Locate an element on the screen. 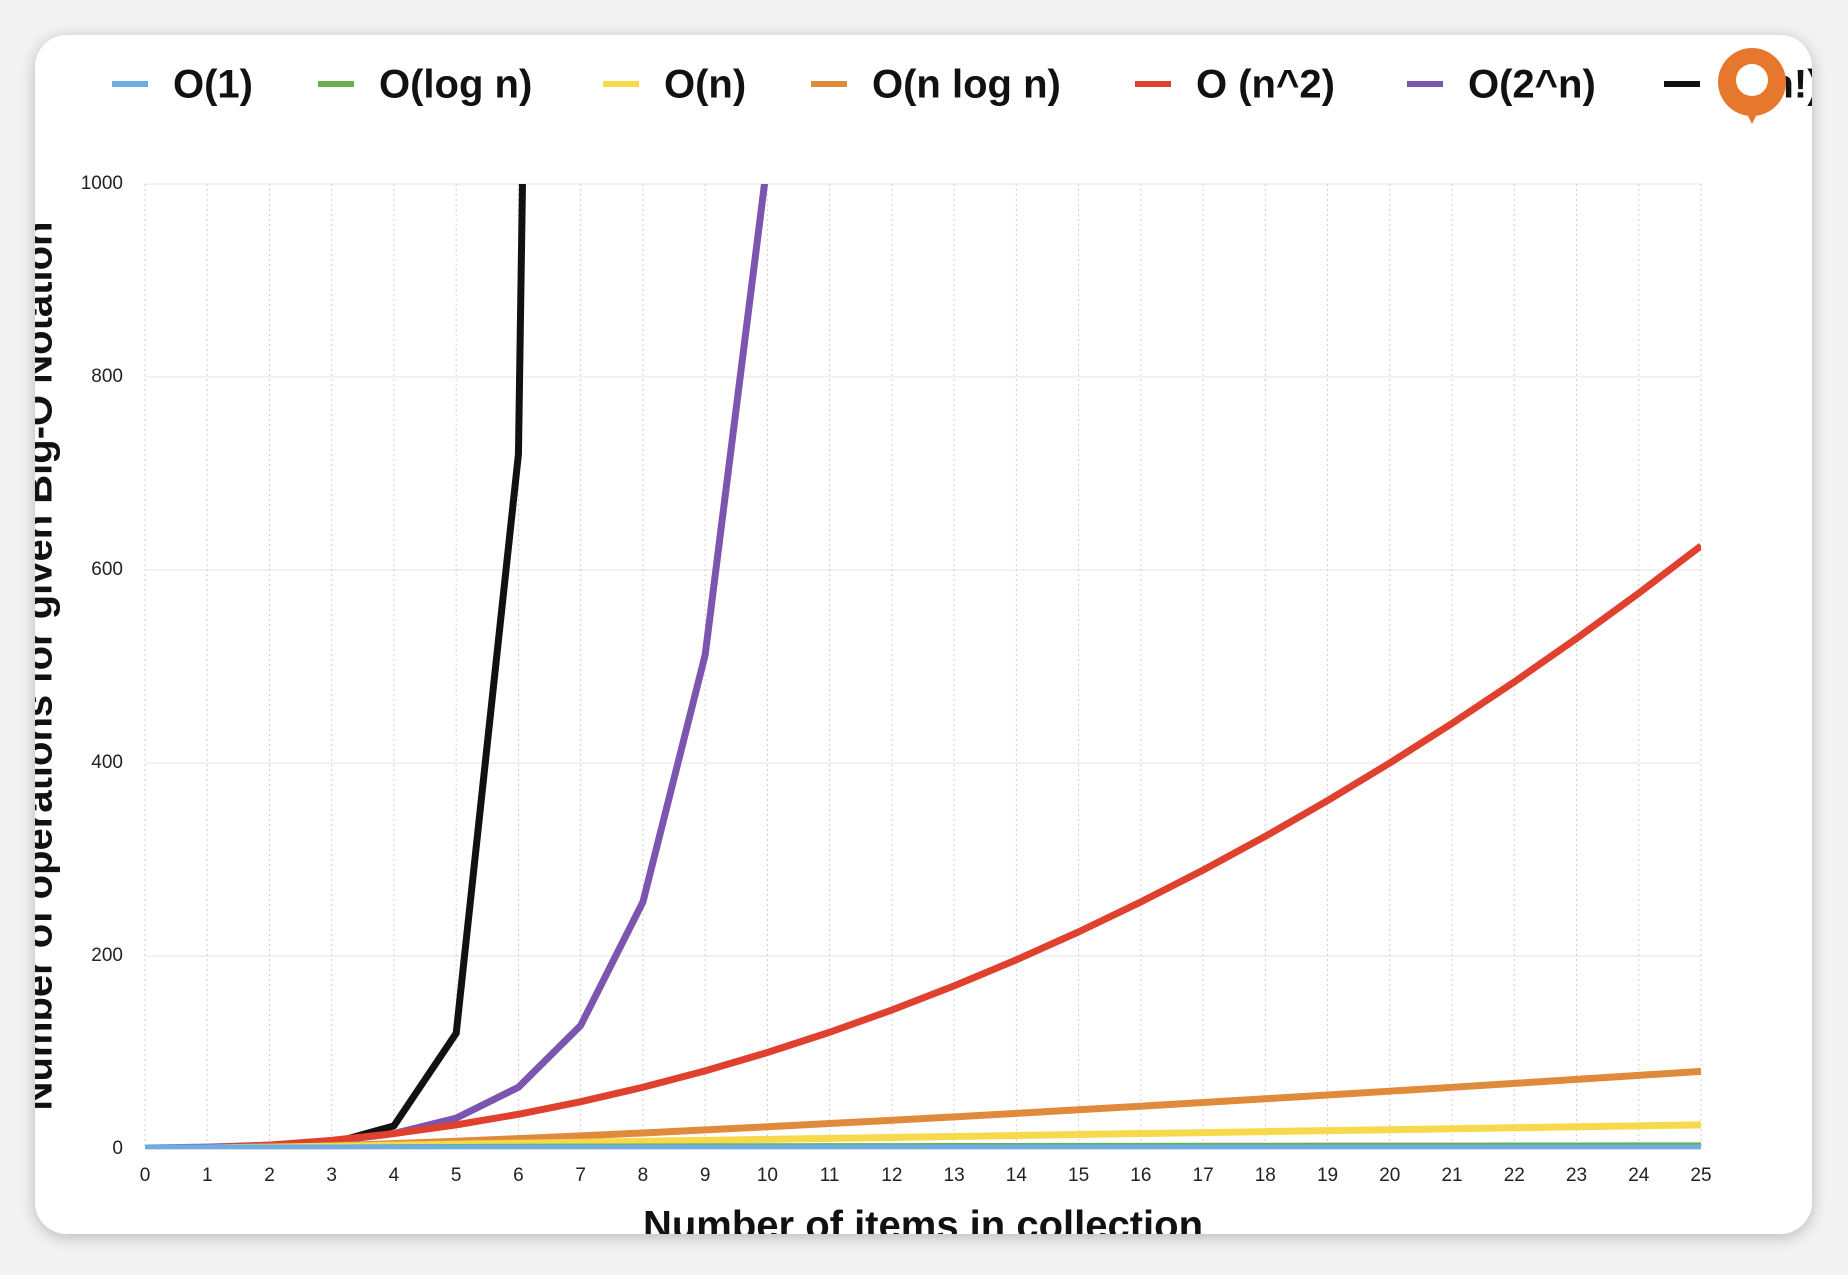 The height and width of the screenshot is (1275, 1848). x-tick-label: 16 is located at coordinates (1140, 1175).